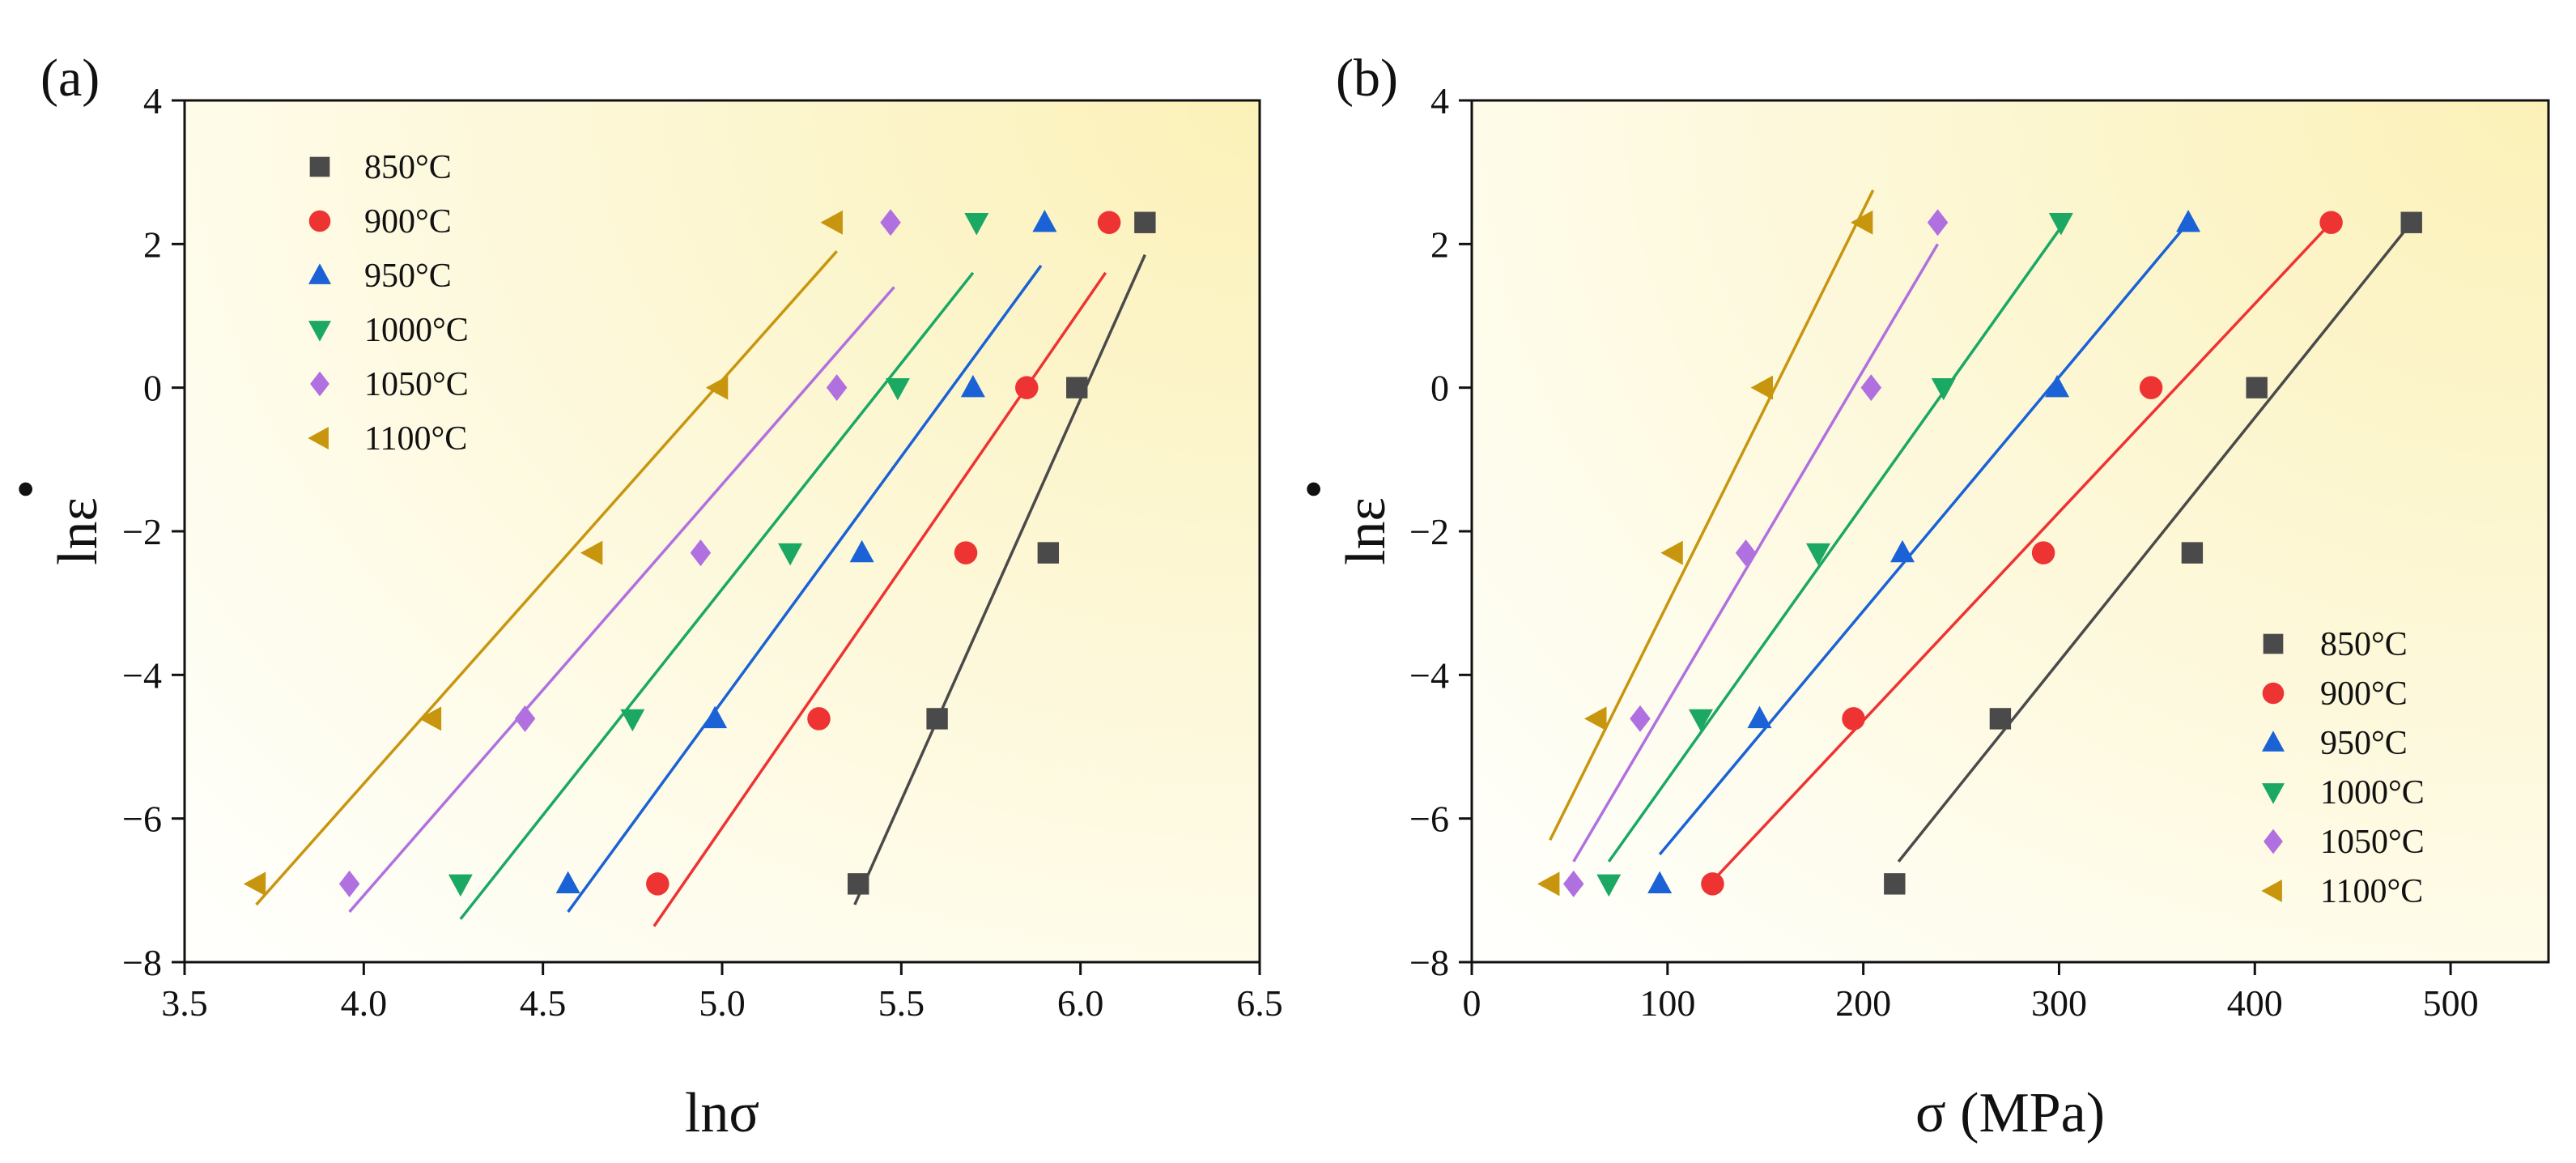 Image resolution: width=2576 pixels, height=1163 pixels. What do you see at coordinates (1863, 1003) in the screenshot?
I see `x-tick-label: 200` at bounding box center [1863, 1003].